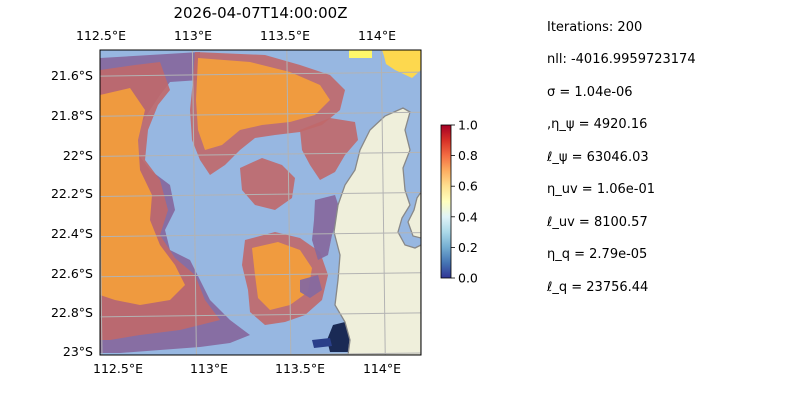 The width and height of the screenshot is (800, 400). Describe the element at coordinates (311, 286) in the screenshot. I see `field-southeast-low` at that location.